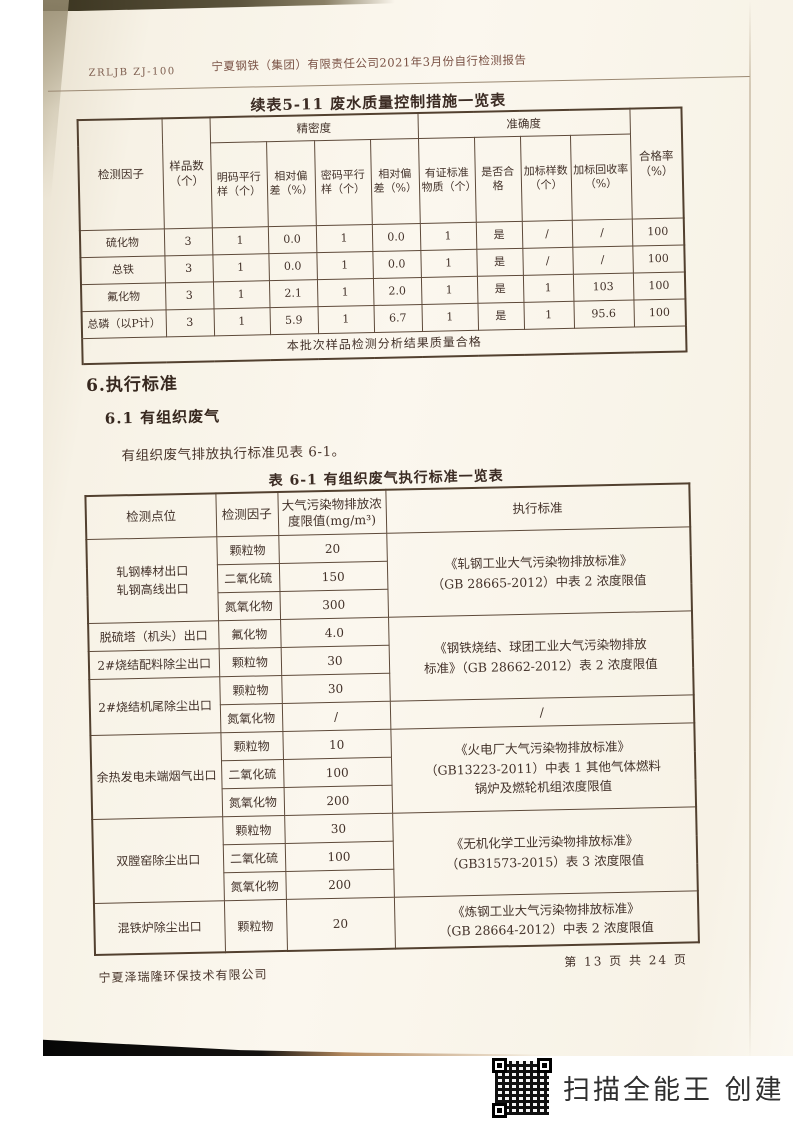 The image size is (793, 1123). I want to click on factor-cell: 总铁, so click(122, 270).